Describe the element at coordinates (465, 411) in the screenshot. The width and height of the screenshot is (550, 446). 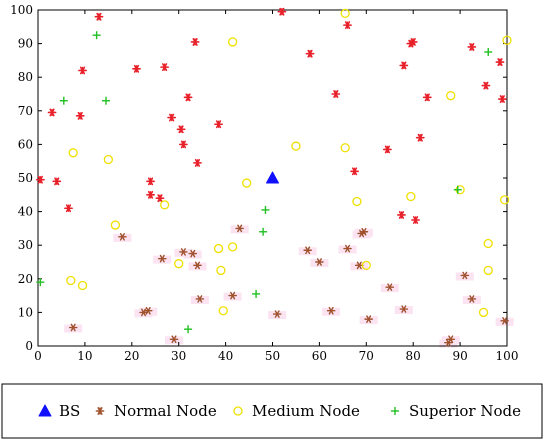
I see `legend-label: Superior Node` at that location.